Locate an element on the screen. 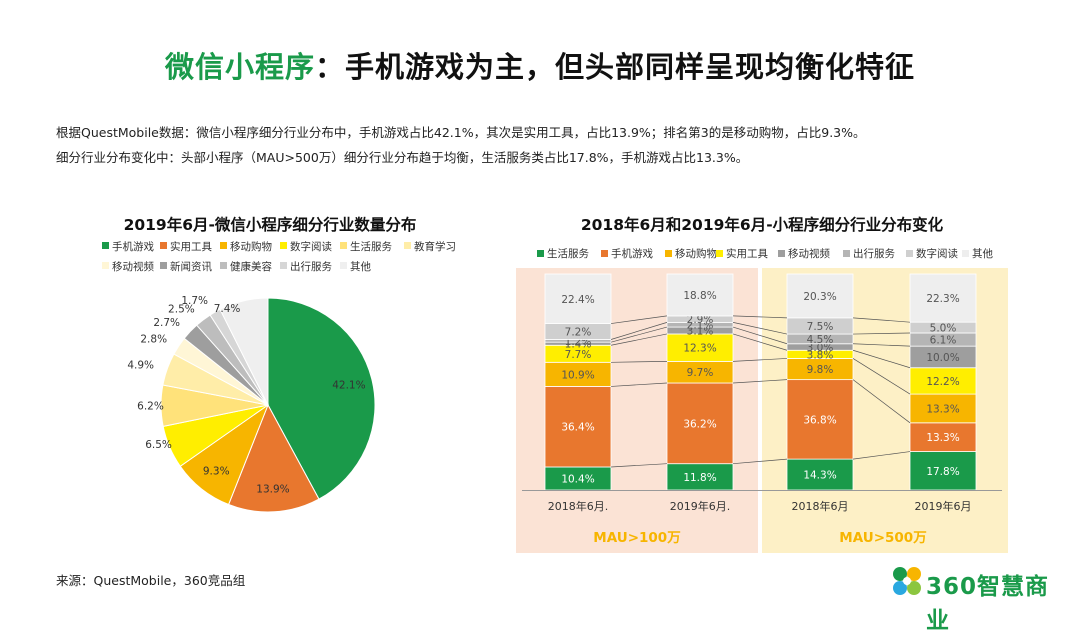  bar-segment-label: 4.5% is located at coordinates (820, 340).